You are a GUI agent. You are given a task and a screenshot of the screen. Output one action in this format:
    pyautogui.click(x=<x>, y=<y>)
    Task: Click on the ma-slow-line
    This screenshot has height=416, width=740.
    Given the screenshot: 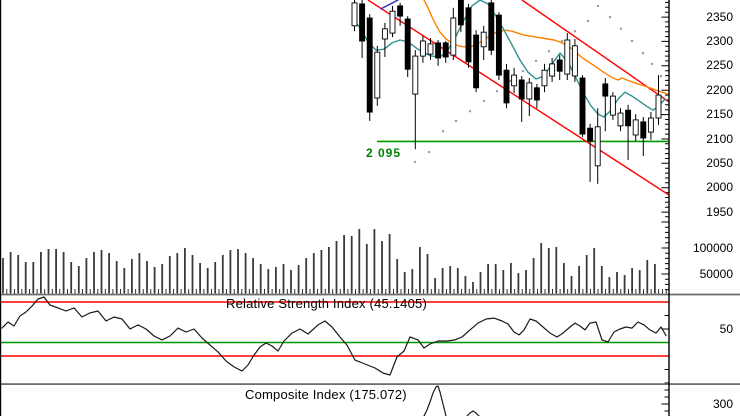 What is the action you would take?
    pyautogui.click(x=546, y=47)
    